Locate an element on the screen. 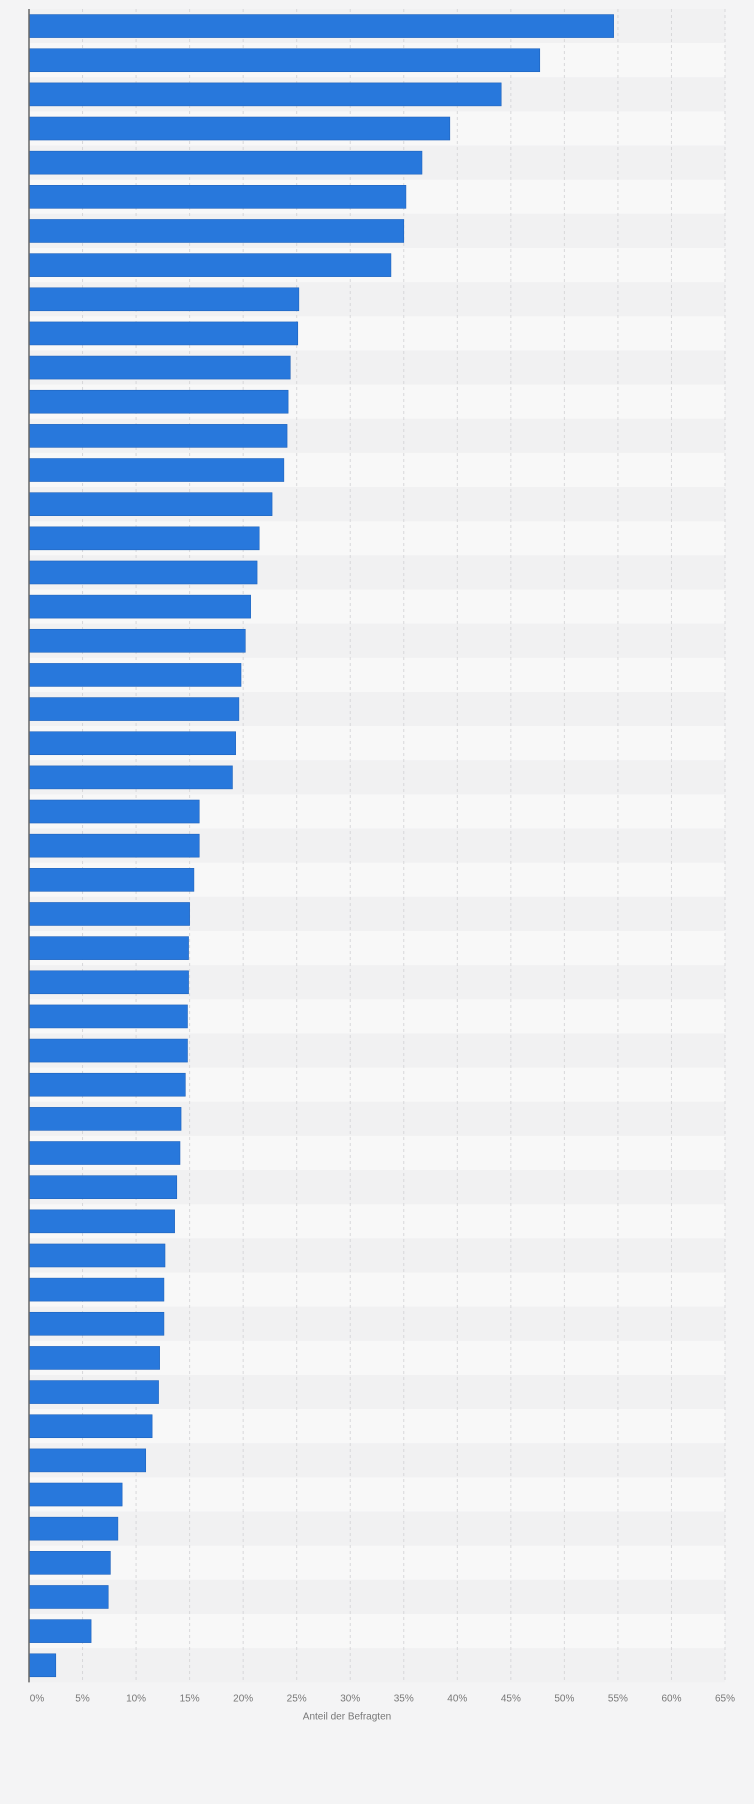 The height and width of the screenshot is (1804, 754). x-tick-label: 5% is located at coordinates (82, 1698).